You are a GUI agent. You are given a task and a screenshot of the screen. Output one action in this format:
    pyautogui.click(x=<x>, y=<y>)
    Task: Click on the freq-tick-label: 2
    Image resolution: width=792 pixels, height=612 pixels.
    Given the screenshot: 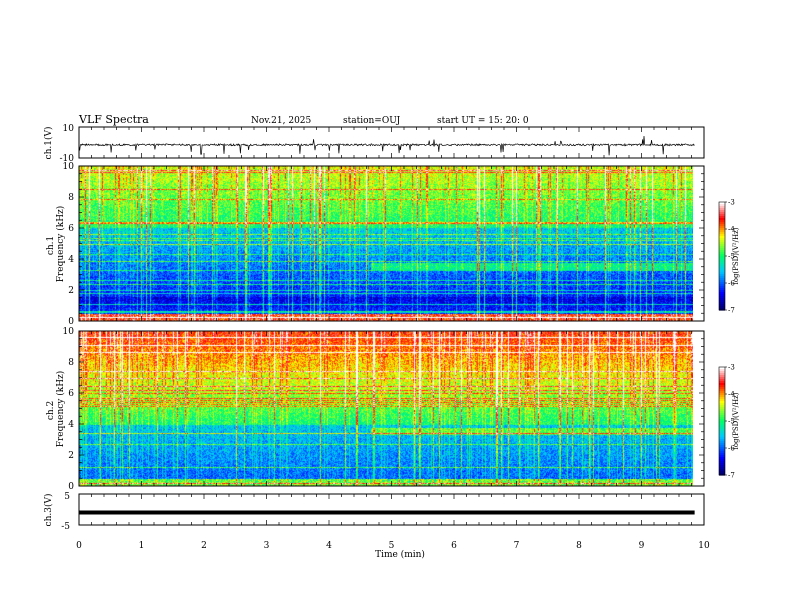 What is the action you would take?
    pyautogui.click(x=71, y=456)
    